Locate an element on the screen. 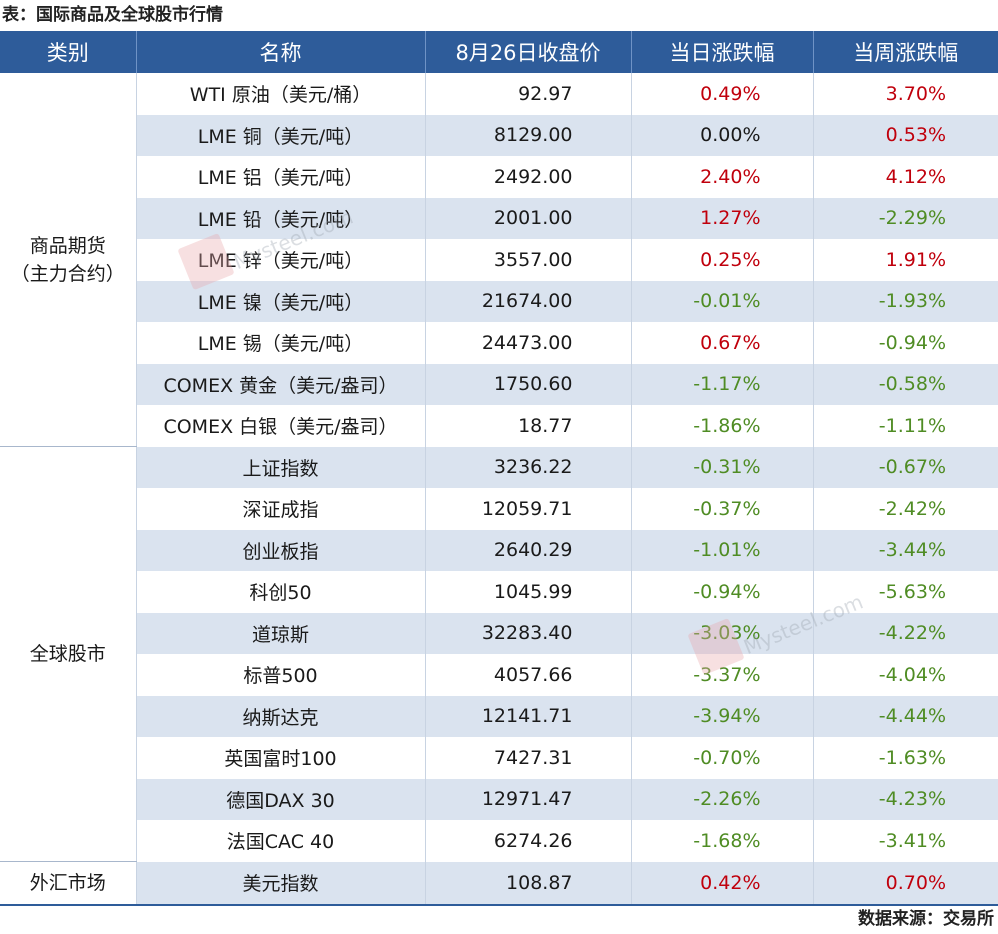 The image size is (998, 934). row-day-change: -1.86% is located at coordinates (722, 426).